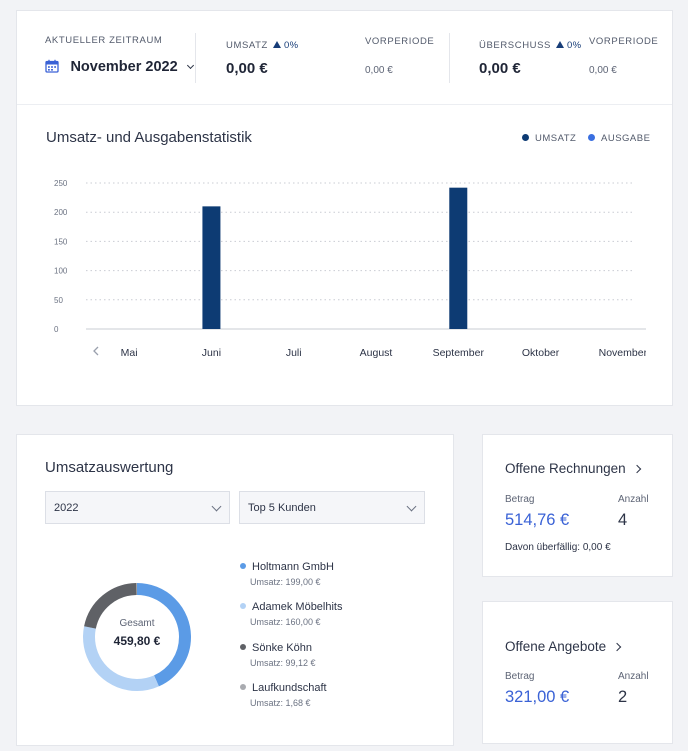  I want to click on offers-amount: 321,00 €, so click(537, 697).